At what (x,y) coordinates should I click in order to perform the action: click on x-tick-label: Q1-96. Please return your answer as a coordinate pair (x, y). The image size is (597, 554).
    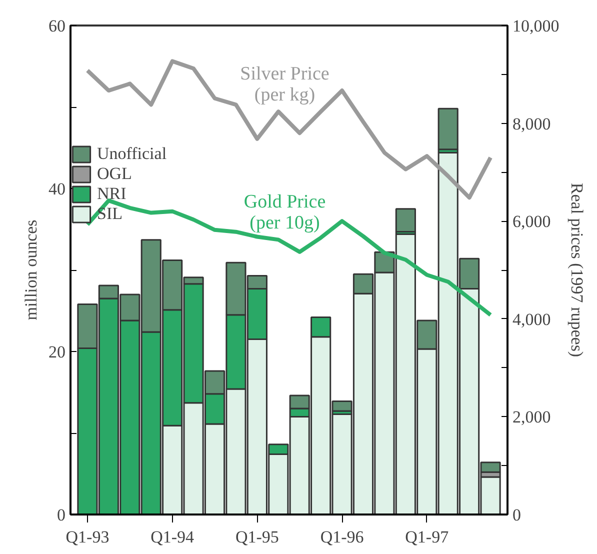
    Looking at the image, I should click on (342, 537).